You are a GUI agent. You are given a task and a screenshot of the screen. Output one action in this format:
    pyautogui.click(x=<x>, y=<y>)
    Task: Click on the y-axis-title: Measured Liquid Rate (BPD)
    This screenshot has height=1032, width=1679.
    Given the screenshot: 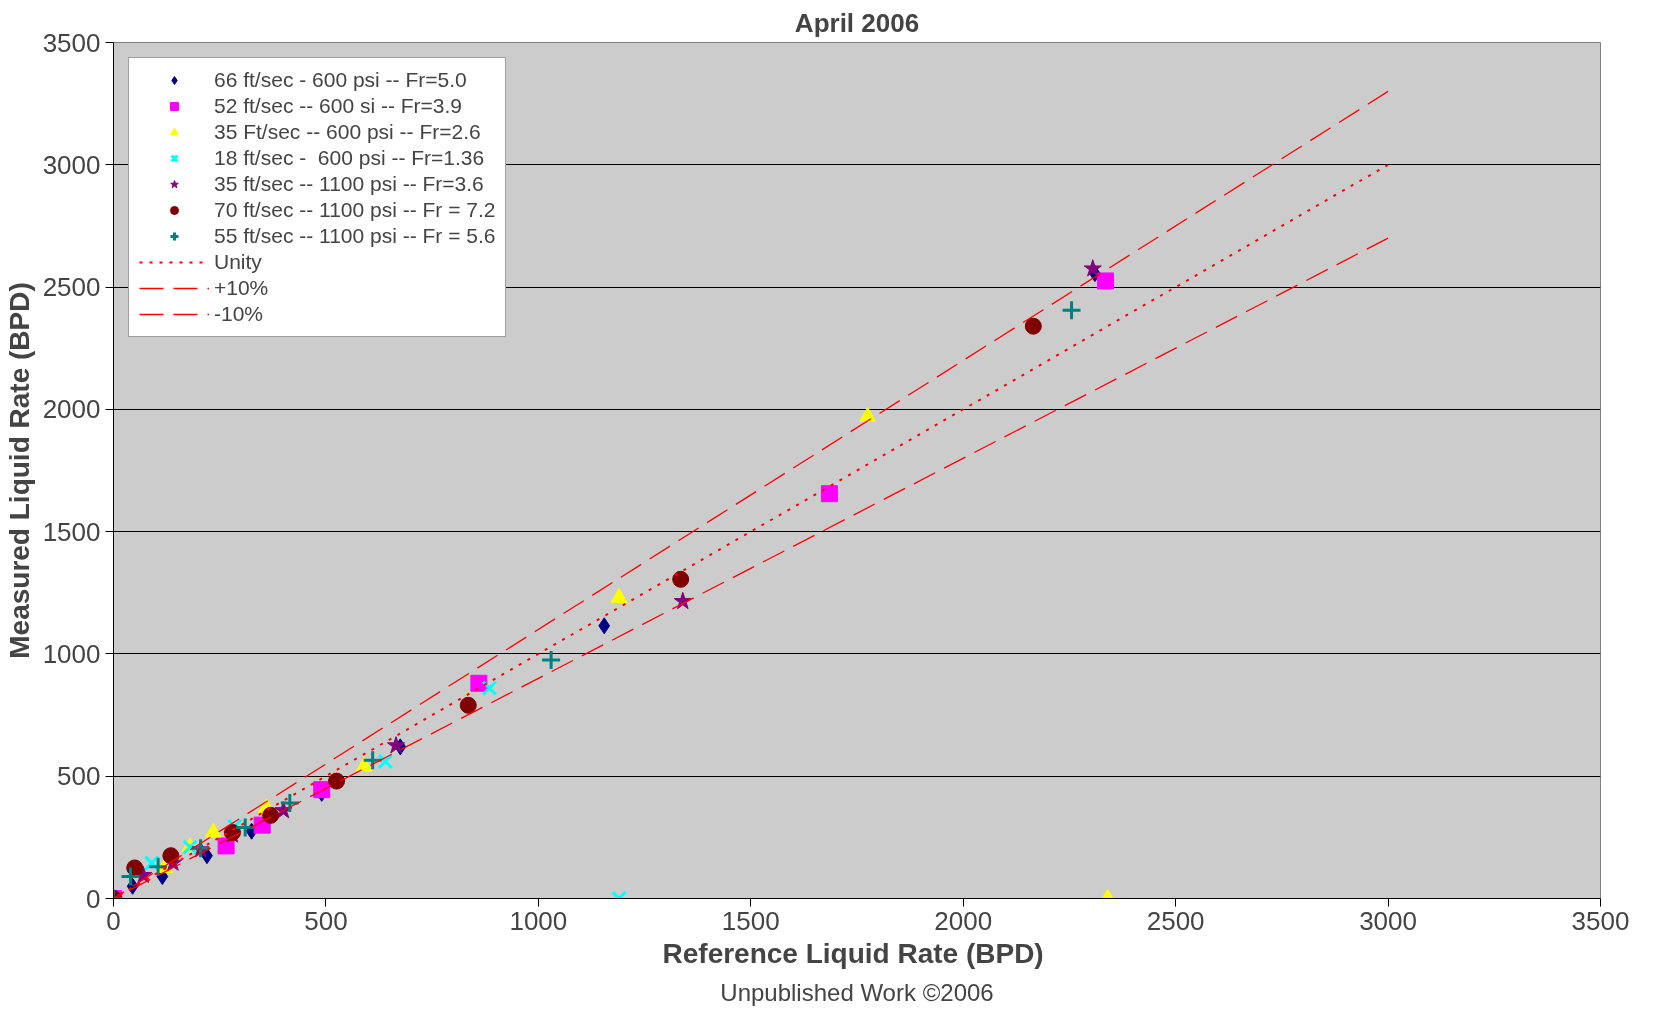 What is the action you would take?
    pyautogui.click(x=19, y=470)
    